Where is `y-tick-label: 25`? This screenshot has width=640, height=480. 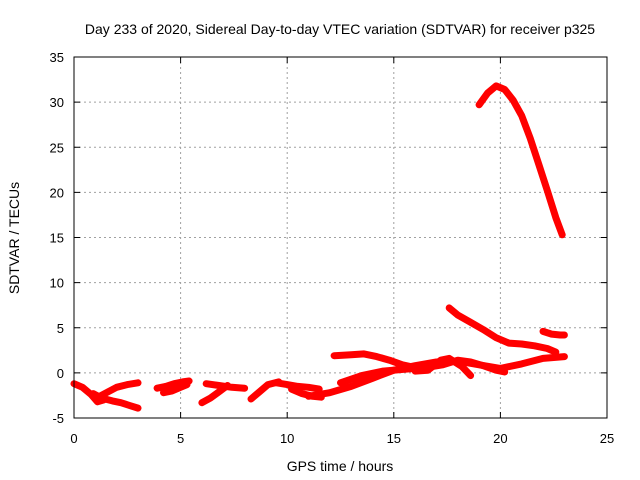 y-tick-label: 25 is located at coordinates (57, 147).